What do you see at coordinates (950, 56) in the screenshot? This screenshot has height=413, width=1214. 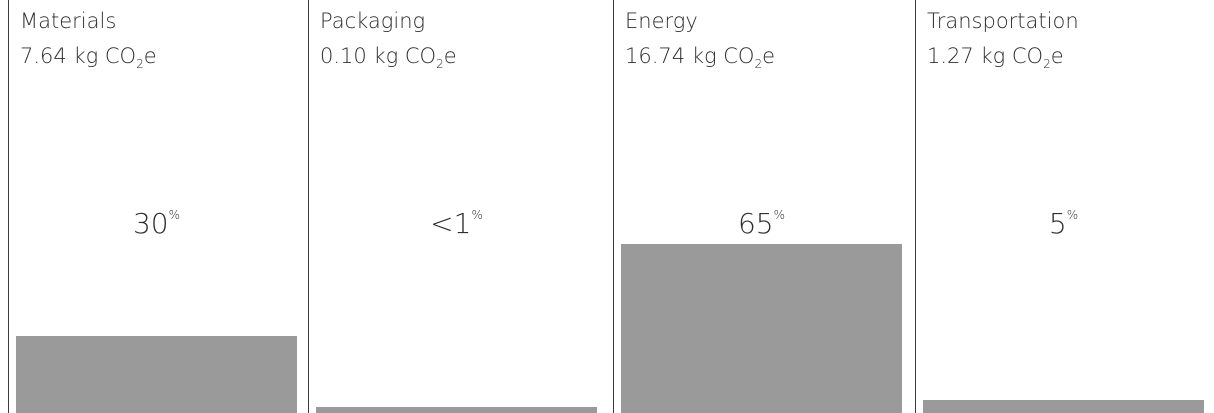 I see `value-number: 1.27` at bounding box center [950, 56].